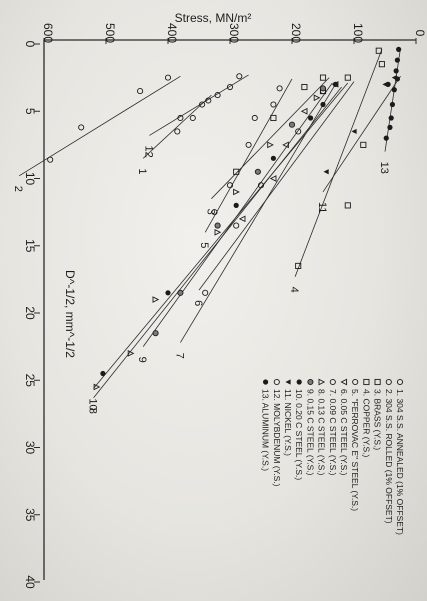 The width and height of the screenshot is (427, 601). Describe the element at coordinates (358, 33) in the screenshot. I see `y-tick-label: 100` at that location.